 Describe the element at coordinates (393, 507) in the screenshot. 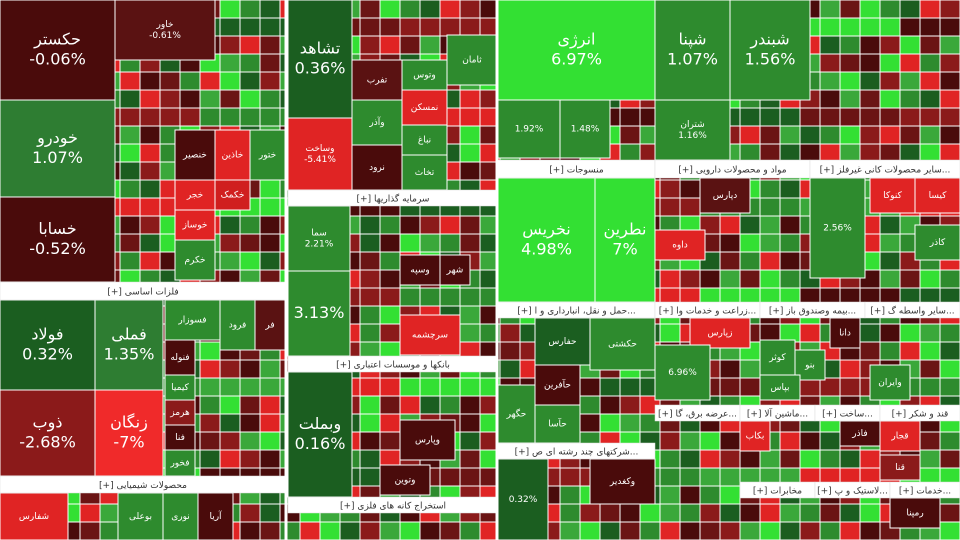

I see `sector-title: [+] استخراج کانه های فلزی` at that location.